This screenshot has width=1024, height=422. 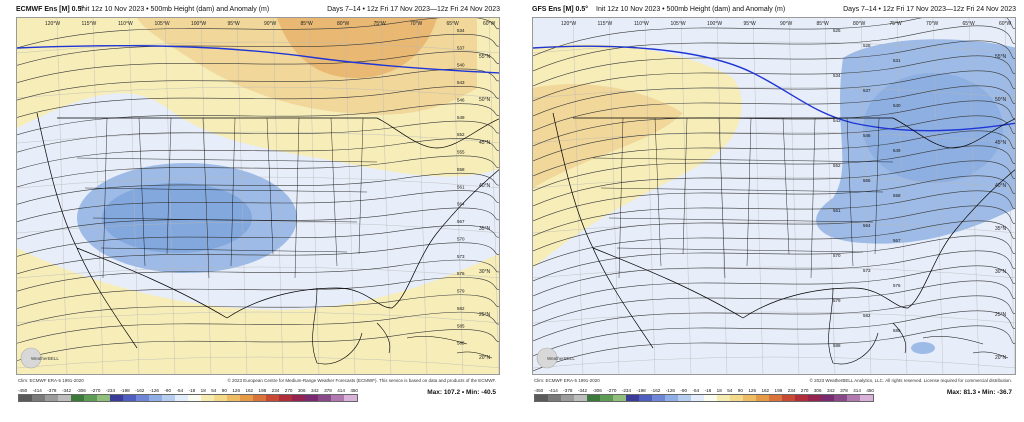 I want to click on colorbar-tick: 126, so click(x=752, y=390).